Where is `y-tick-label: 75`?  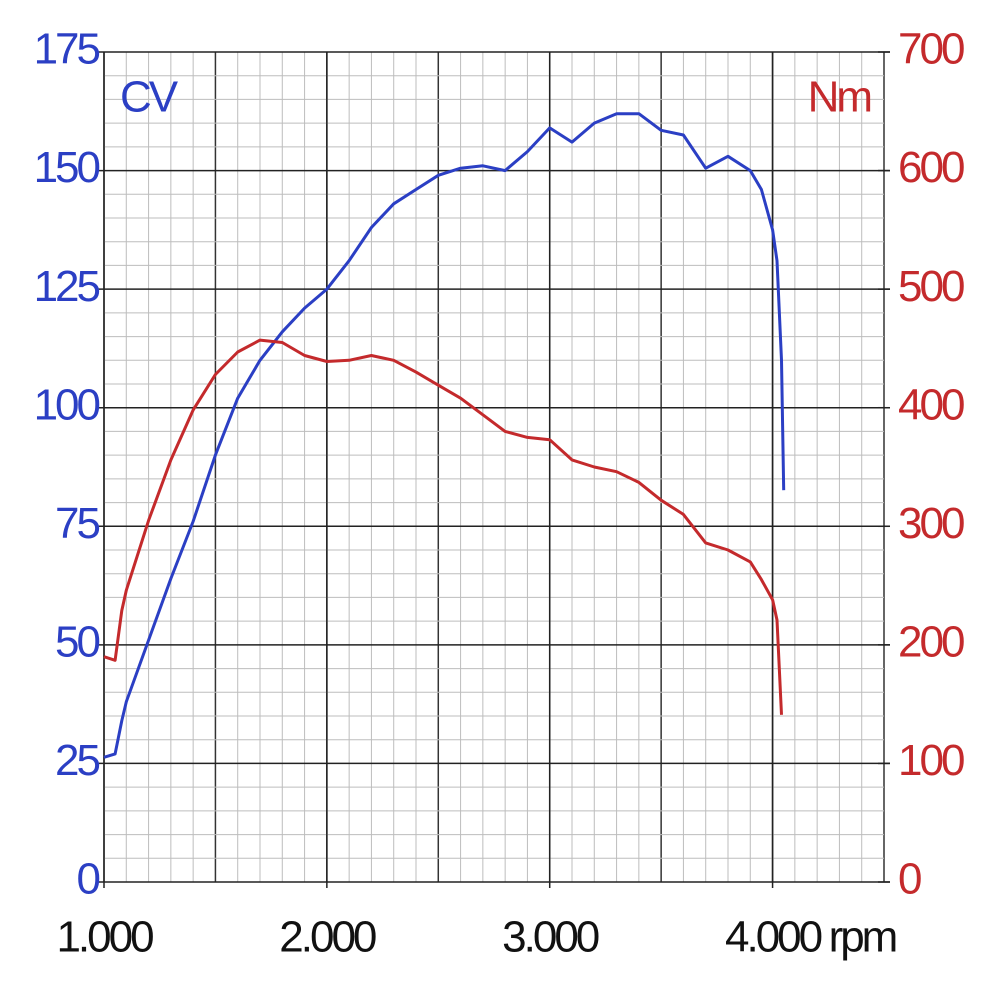 y-tick-label: 75 is located at coordinates (77, 523).